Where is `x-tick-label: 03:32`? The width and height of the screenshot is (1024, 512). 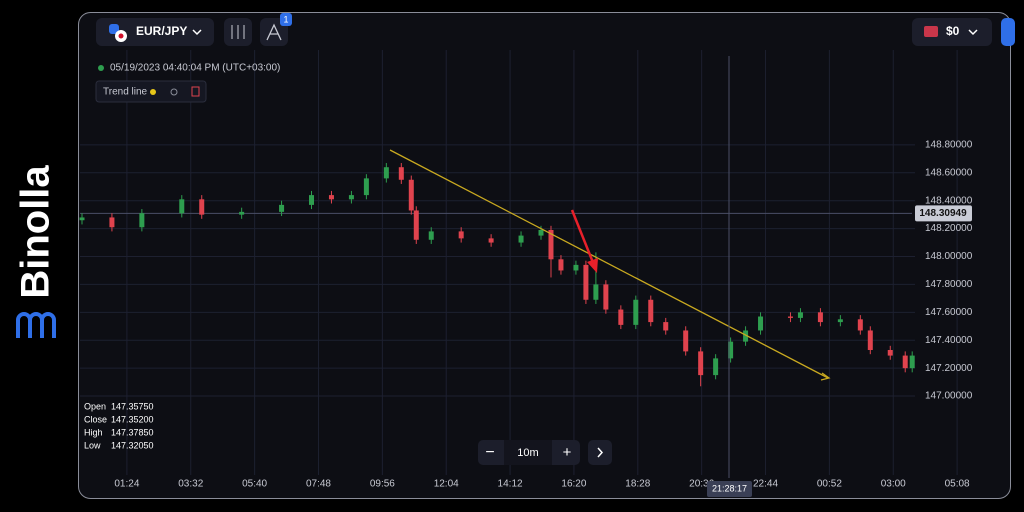
x-tick-label: 03:32 is located at coordinates (190, 484).